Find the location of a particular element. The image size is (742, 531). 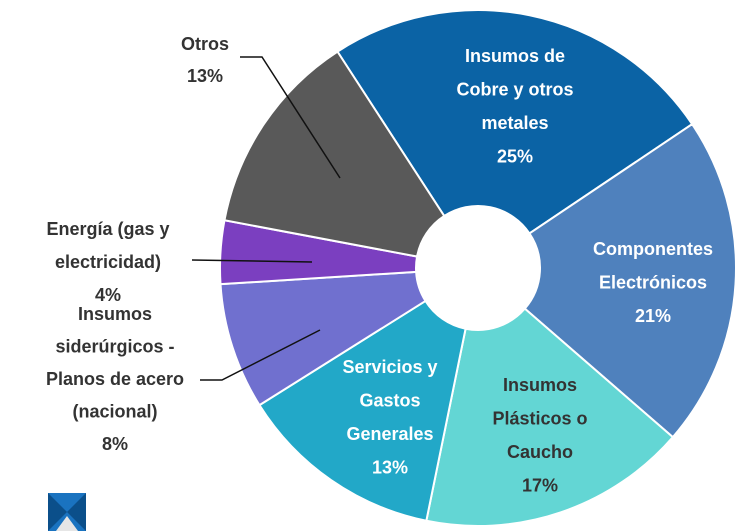

slice-label: metales is located at coordinates (514, 123).